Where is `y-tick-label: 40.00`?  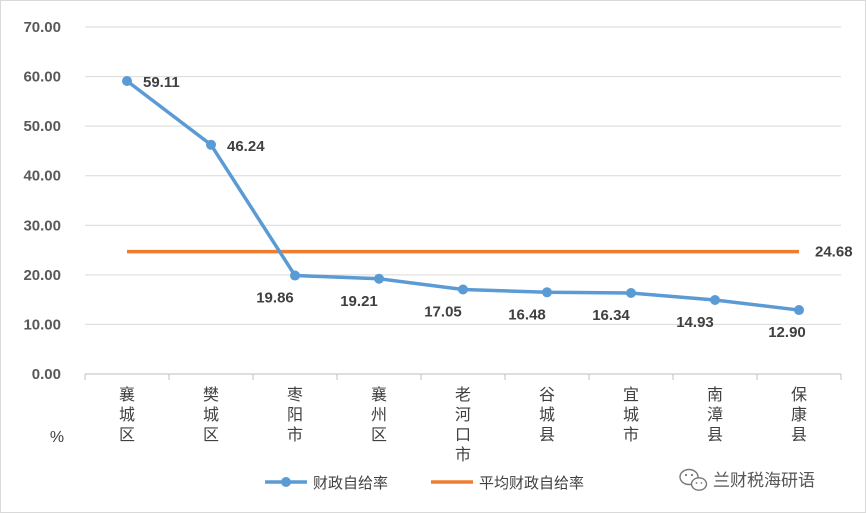
y-tick-label: 40.00 is located at coordinates (42, 176).